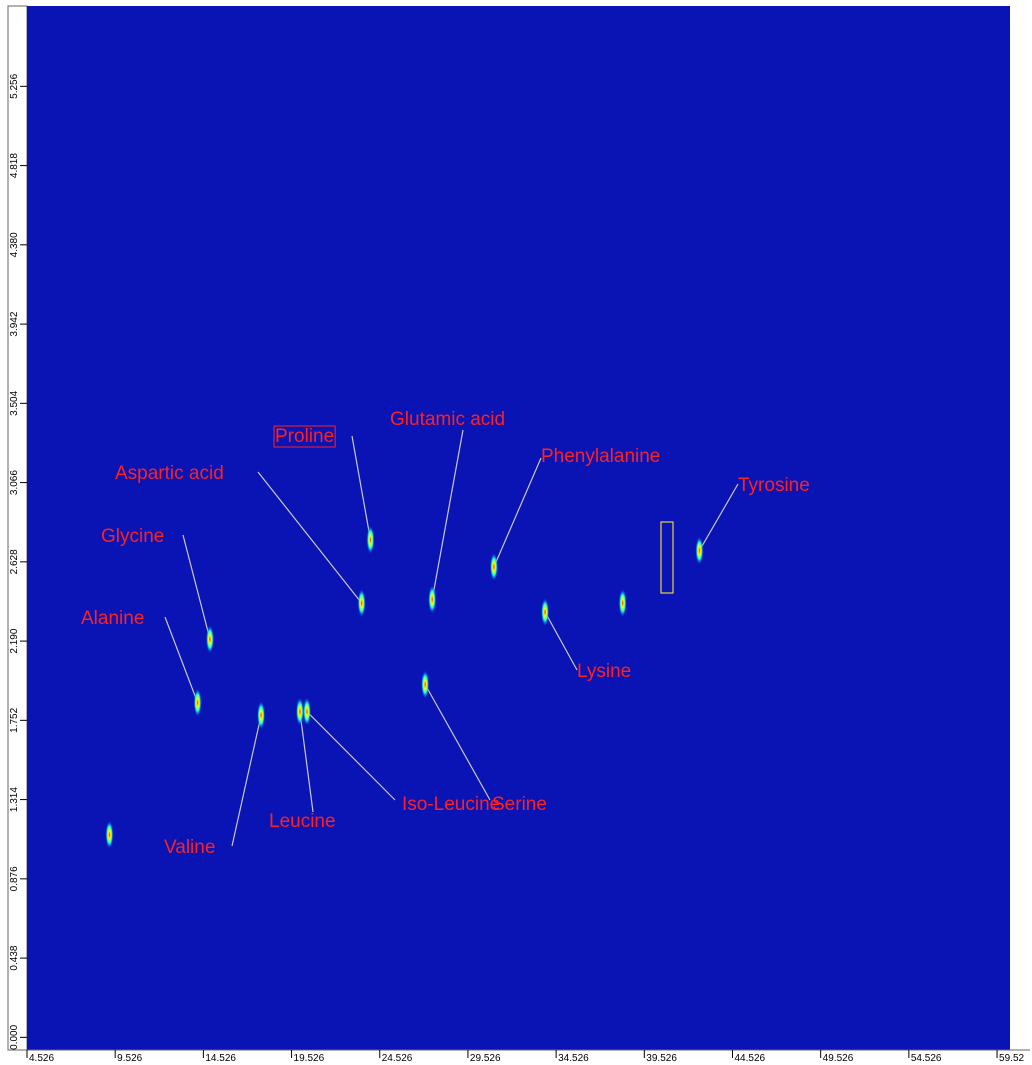  What do you see at coordinates (838, 1058) in the screenshot?
I see `x-tick-label: 49.526` at bounding box center [838, 1058].